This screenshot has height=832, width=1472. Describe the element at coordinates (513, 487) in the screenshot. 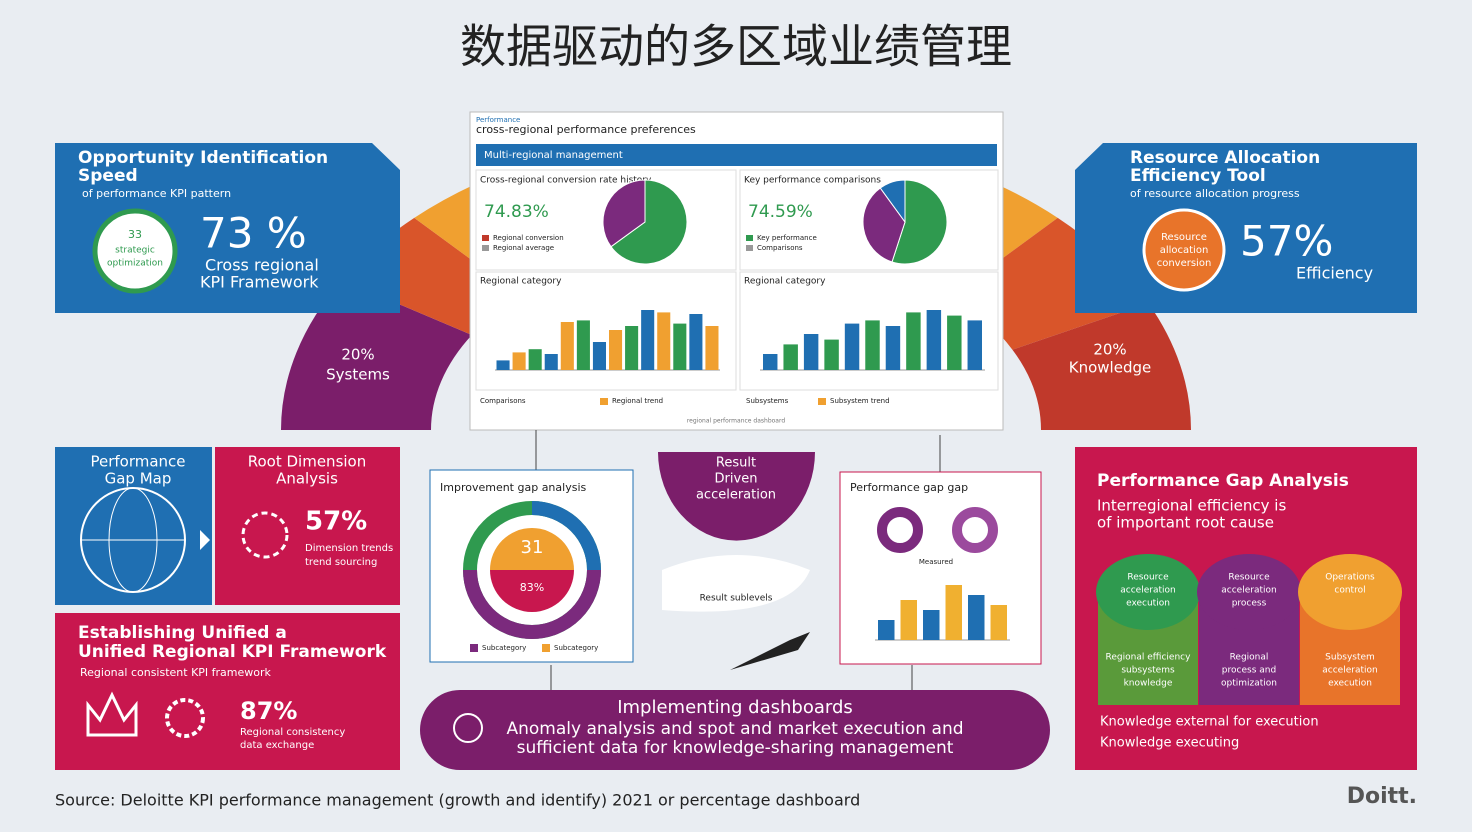

I see `card-title: Improvement gap analysis` at that location.